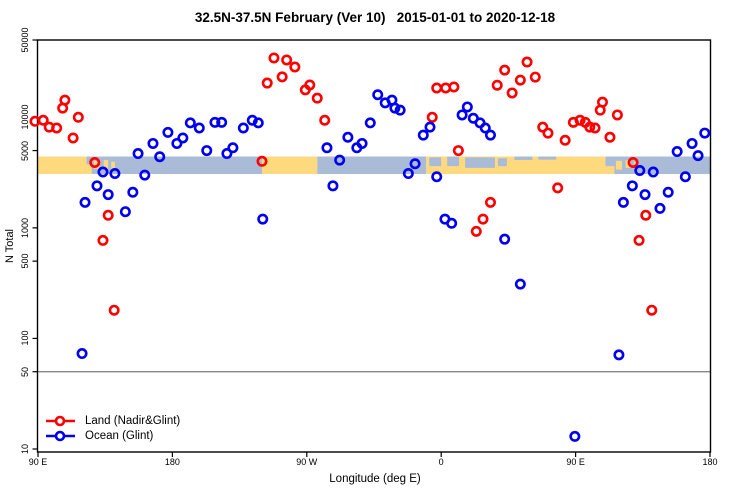 Image resolution: width=750 pixels, height=500 pixels. What do you see at coordinates (307, 462) in the screenshot?
I see `x-tick-label: 90 W` at bounding box center [307, 462].